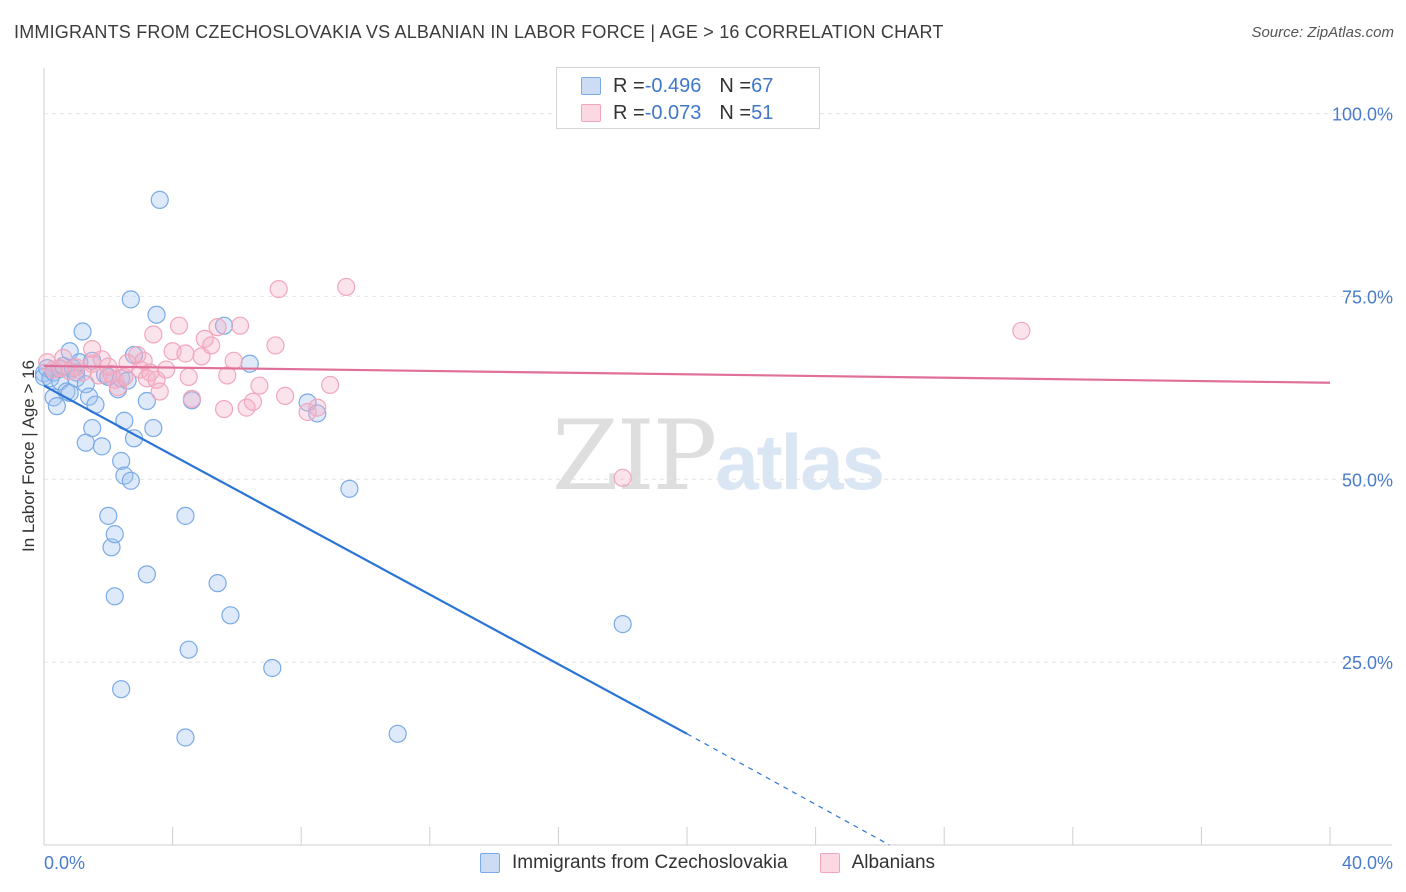  I want to click on legend-r-value: -0.496, so click(673, 85).